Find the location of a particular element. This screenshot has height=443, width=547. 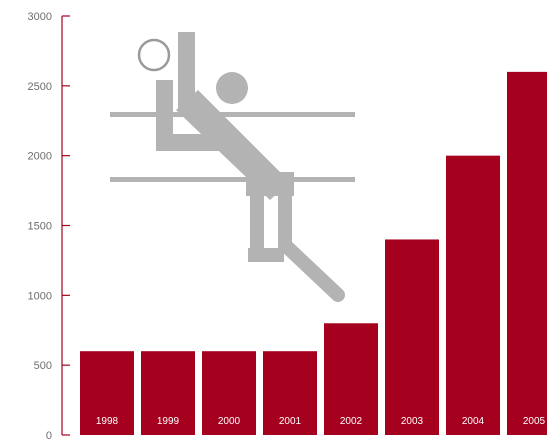

category-label-2005: 2005 is located at coordinates (534, 421).